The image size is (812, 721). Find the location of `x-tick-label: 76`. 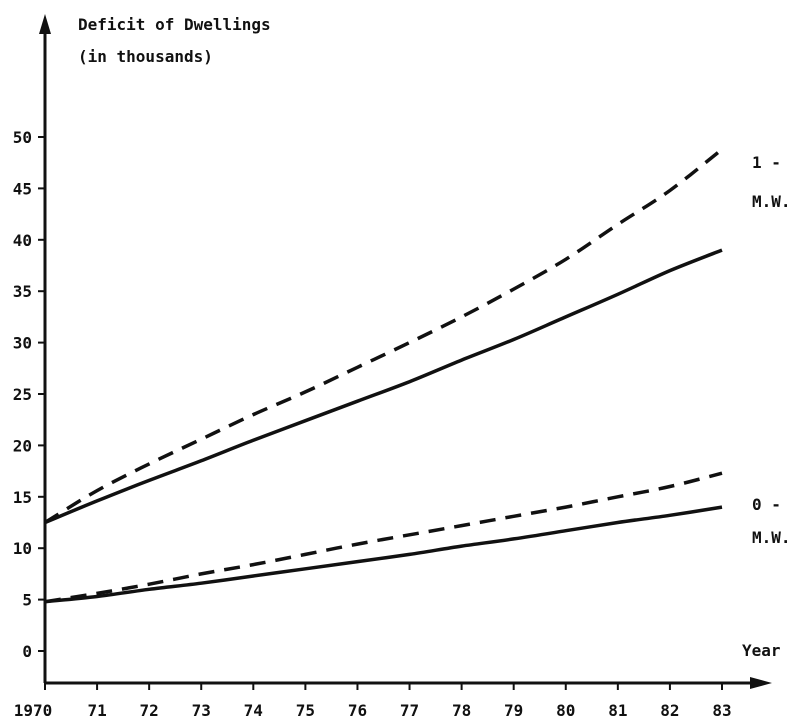

x-tick-label: 76 is located at coordinates (357, 710).